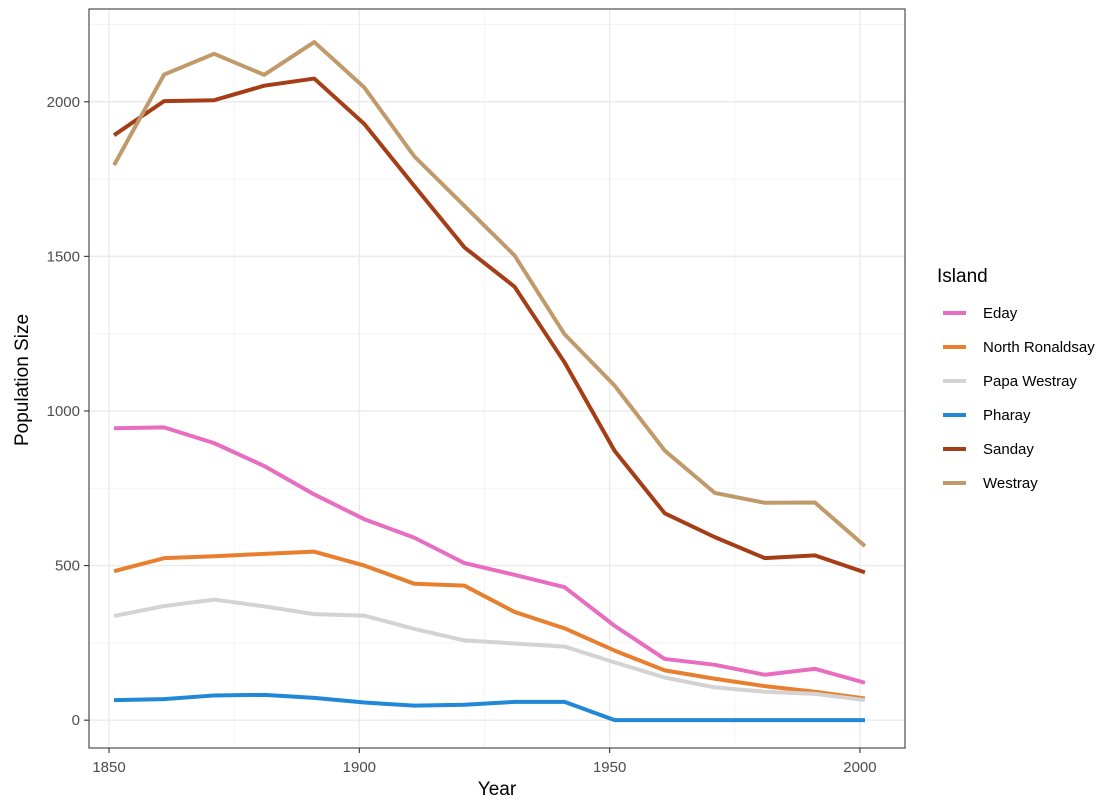 The width and height of the screenshot is (1118, 807). What do you see at coordinates (1039, 347) in the screenshot?
I see `legend-label: North Ronaldsay` at bounding box center [1039, 347].